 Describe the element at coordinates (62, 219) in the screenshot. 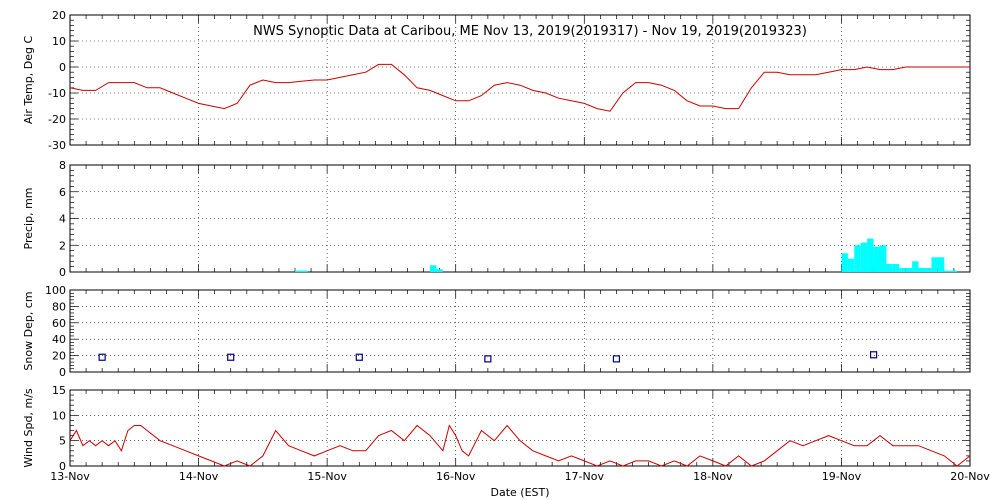

I see `y-tick-label: 4` at that location.